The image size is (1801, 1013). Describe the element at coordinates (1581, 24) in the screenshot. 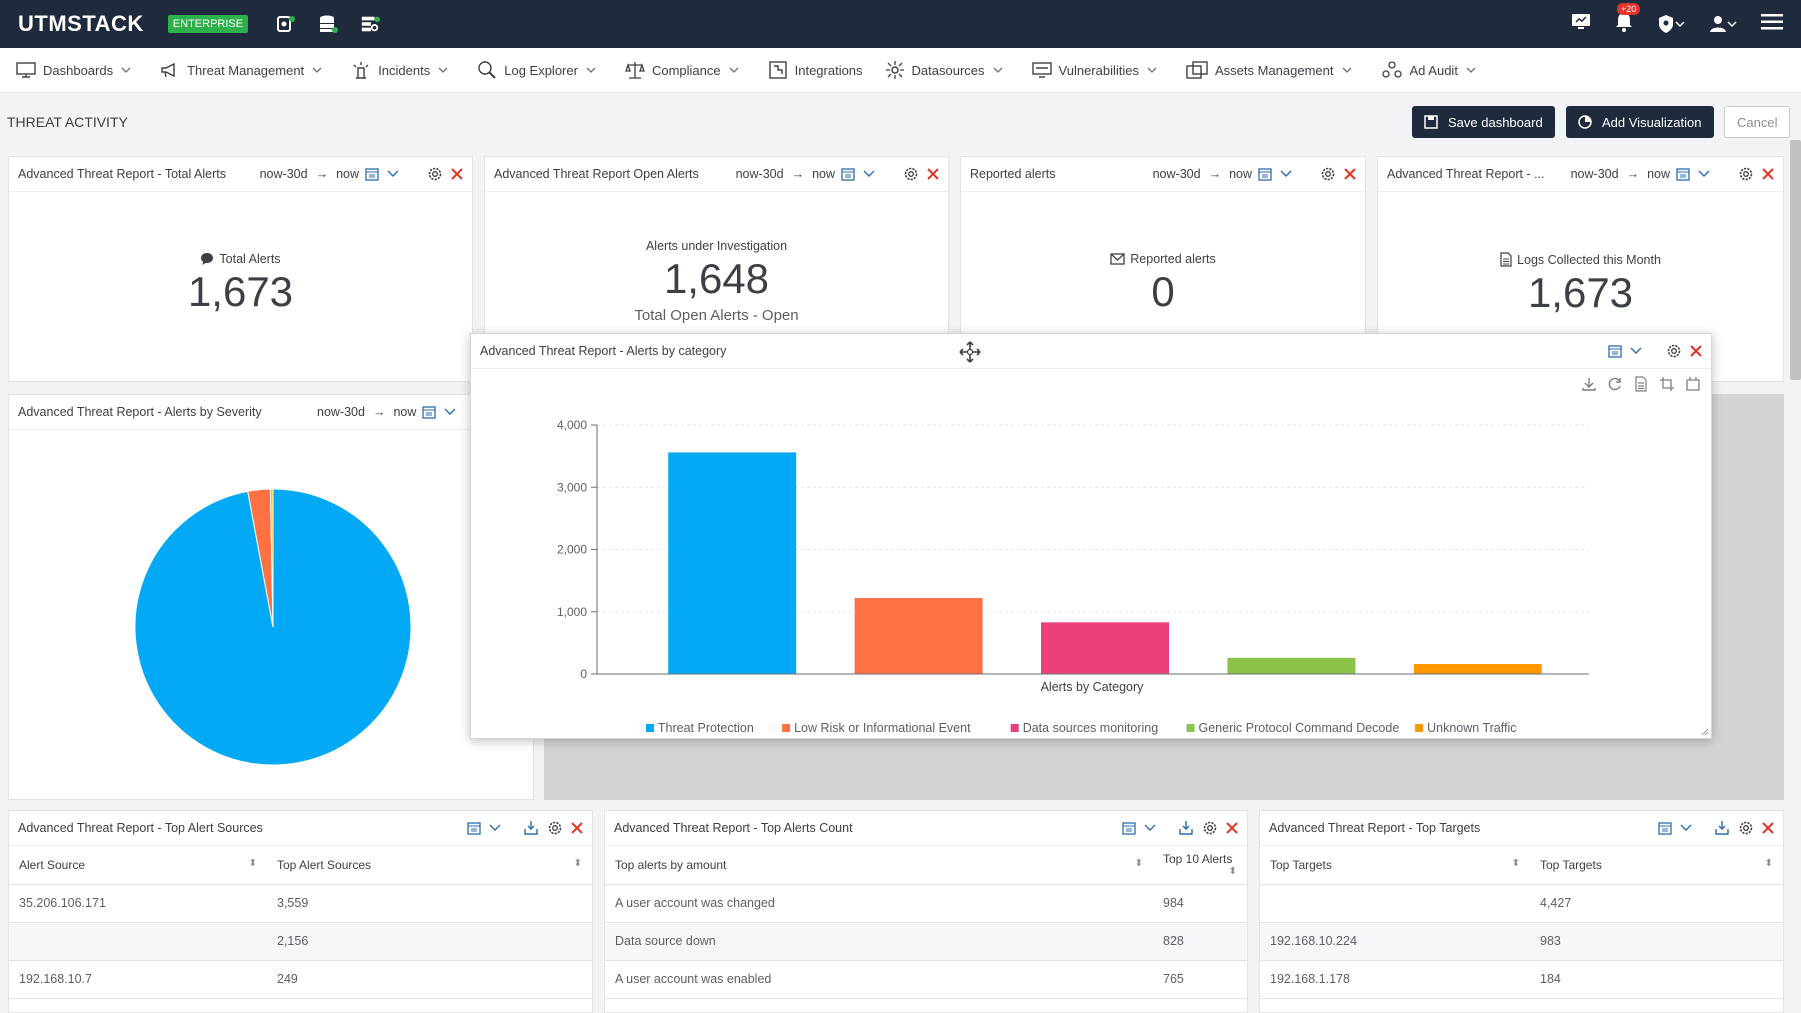

I see `monitor-alert-icon` at that location.